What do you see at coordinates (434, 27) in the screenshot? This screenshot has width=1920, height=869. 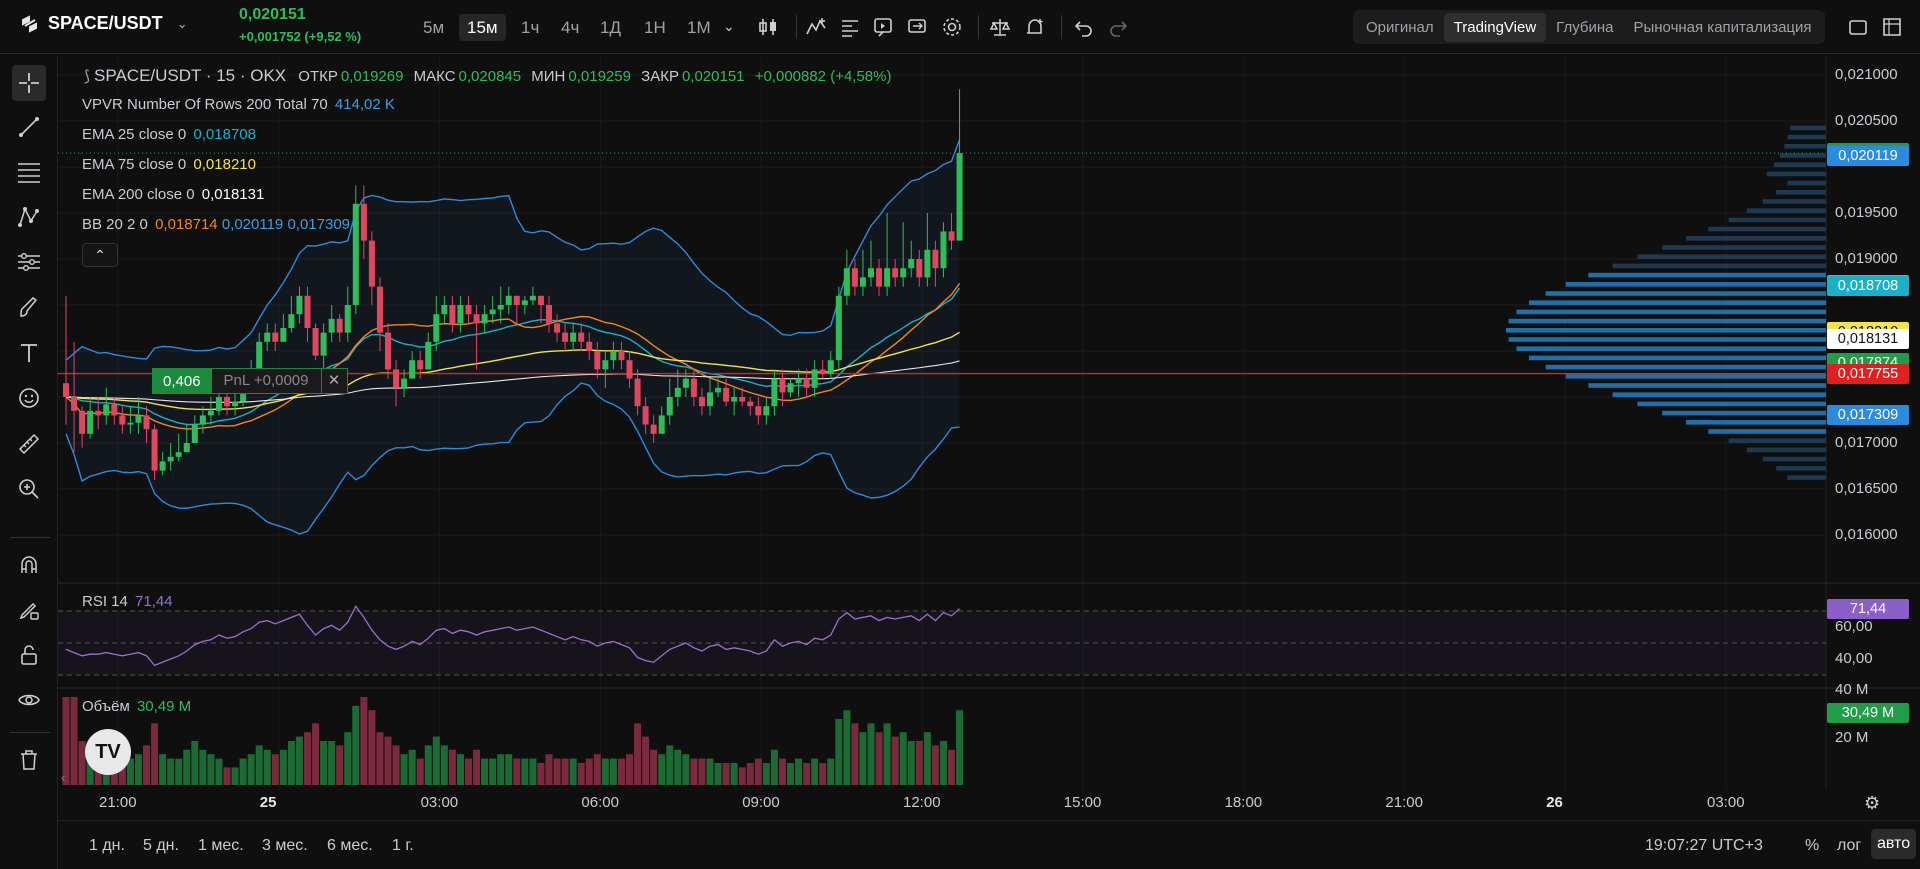 I see `timeframe-5m: 5м` at bounding box center [434, 27].